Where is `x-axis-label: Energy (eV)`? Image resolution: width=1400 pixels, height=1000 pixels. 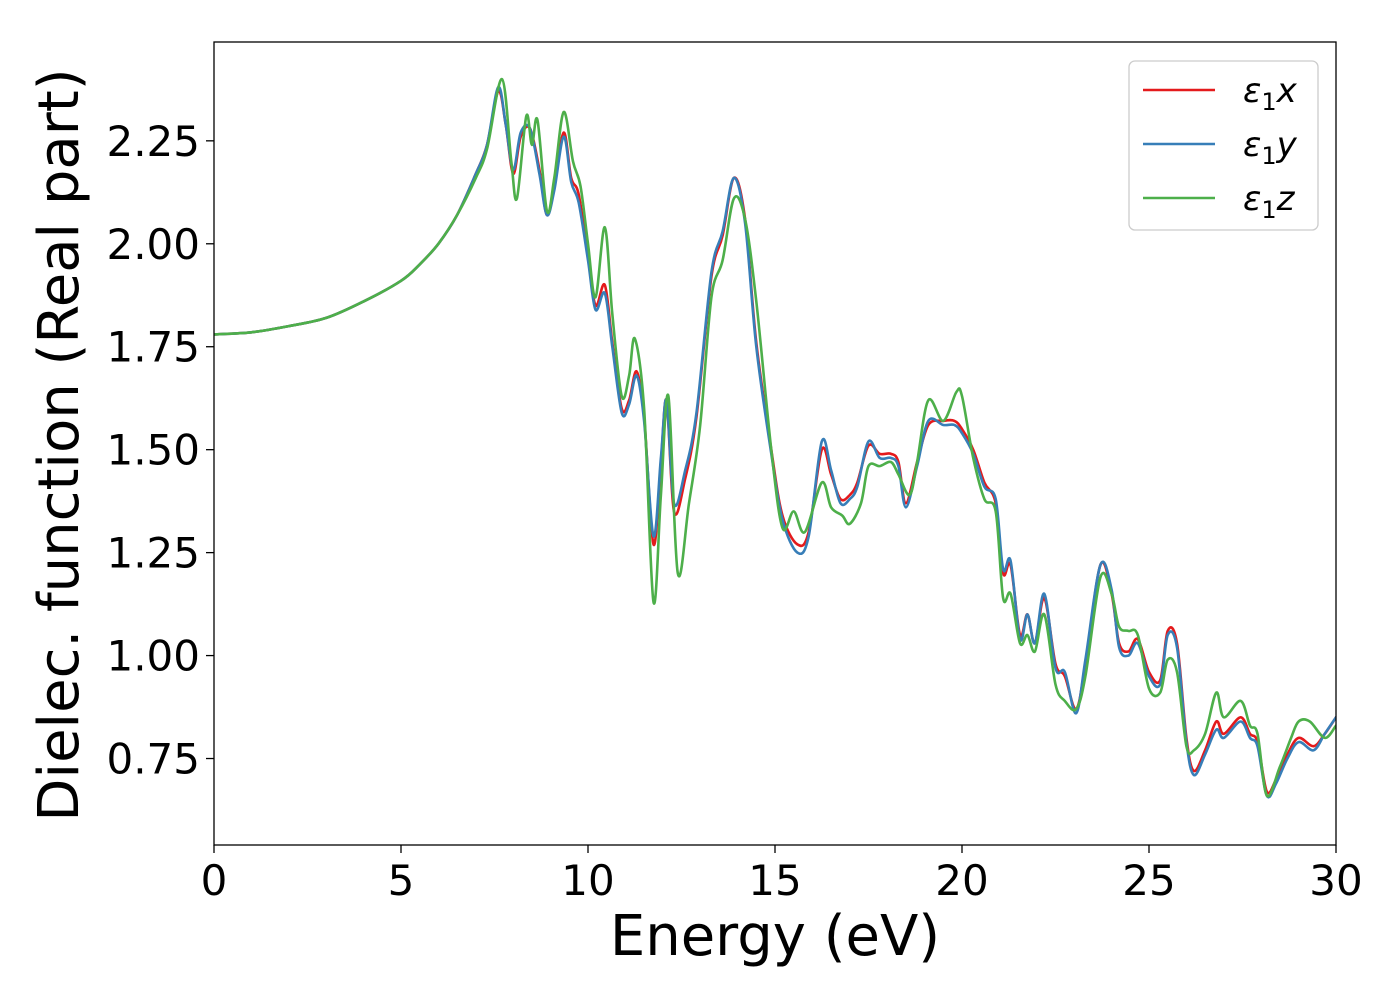
x-axis-label: Energy (eV) is located at coordinates (775, 936).